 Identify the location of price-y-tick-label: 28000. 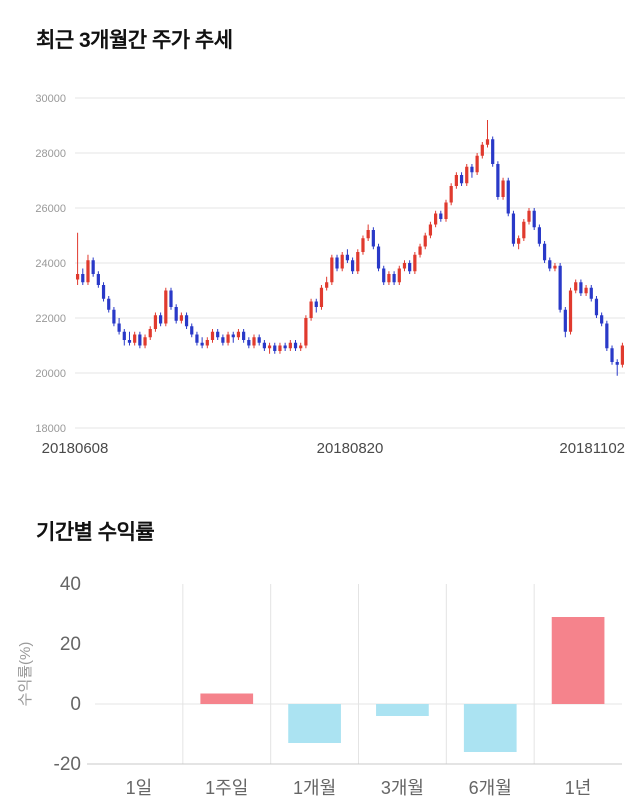
(50, 154).